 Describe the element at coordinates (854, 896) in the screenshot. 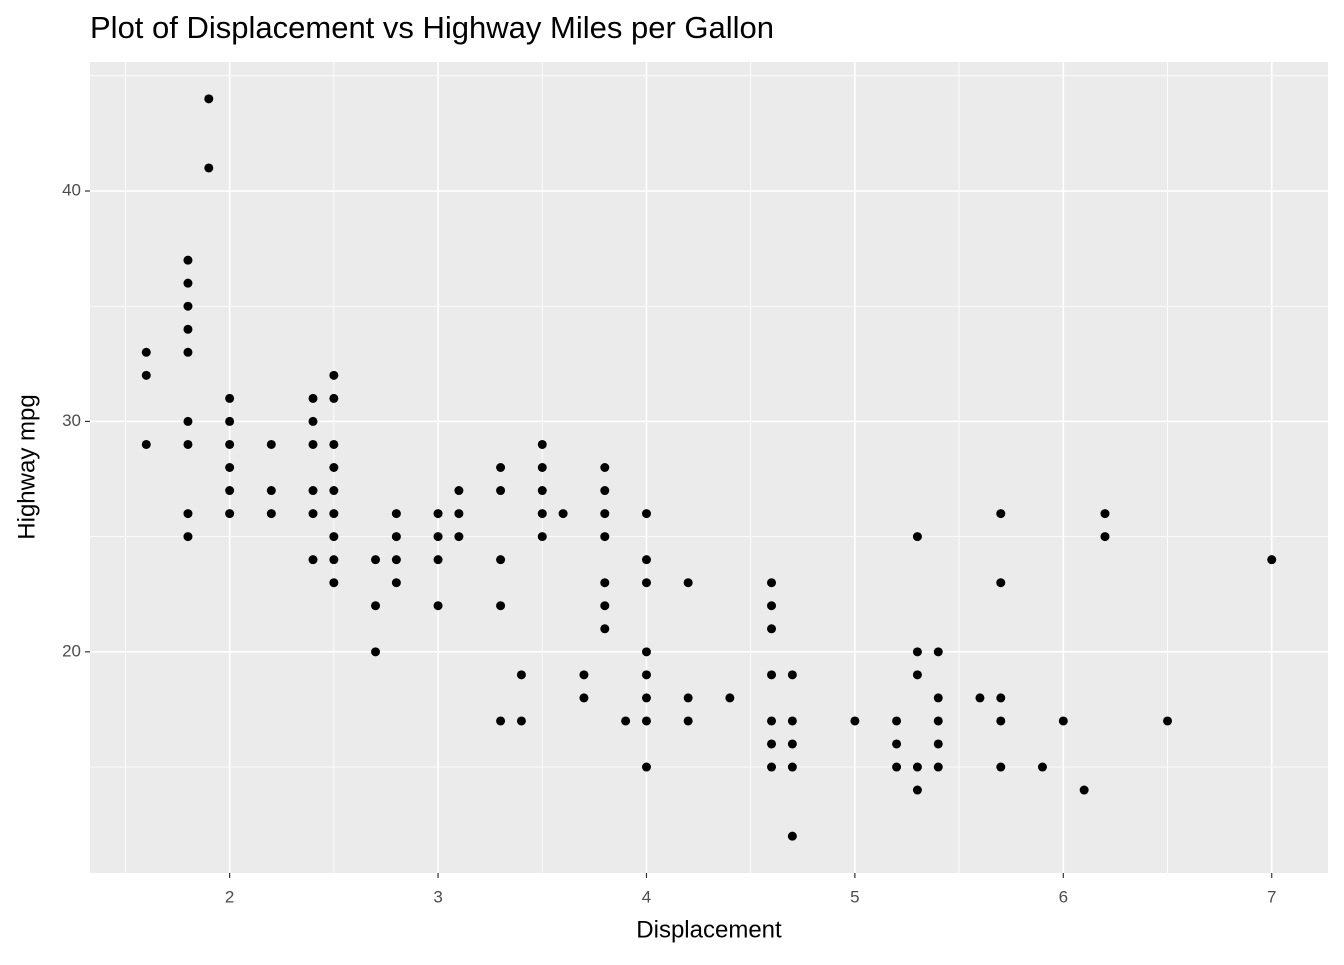

I see `x-tick-label: 5` at that location.